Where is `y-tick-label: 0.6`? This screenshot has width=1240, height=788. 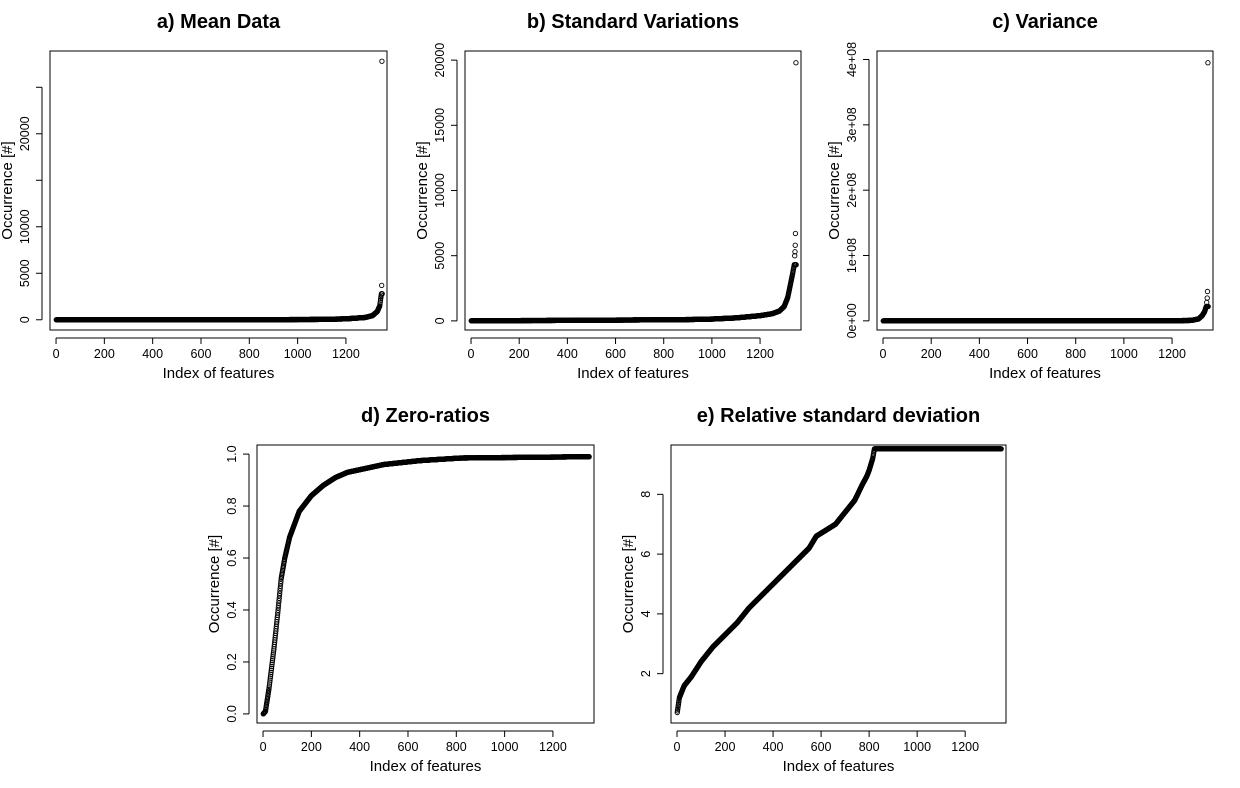 y-tick-label: 0.6 is located at coordinates (232, 557).